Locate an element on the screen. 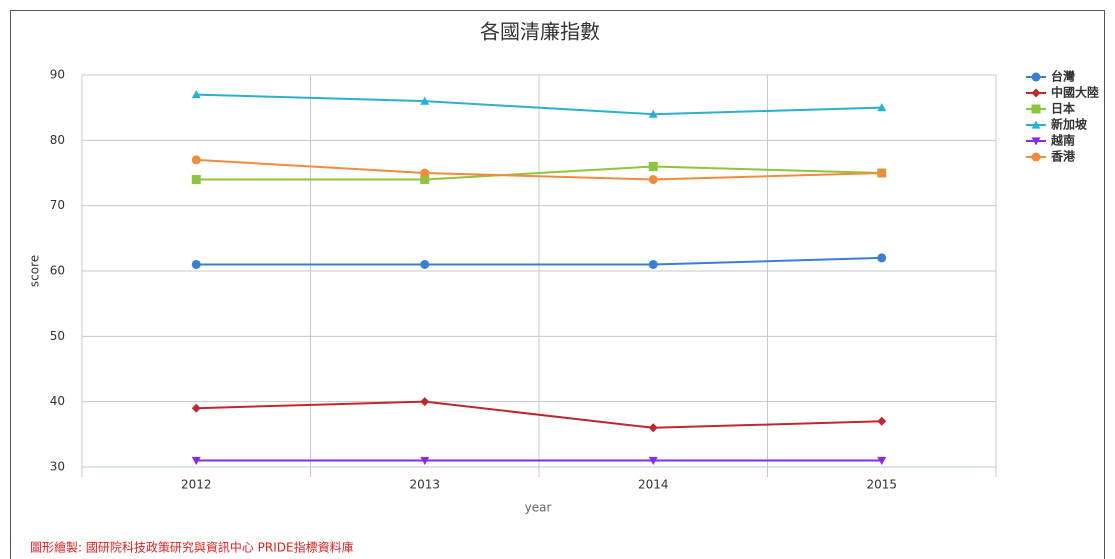  y-tick-label: 50 is located at coordinates (57, 336).